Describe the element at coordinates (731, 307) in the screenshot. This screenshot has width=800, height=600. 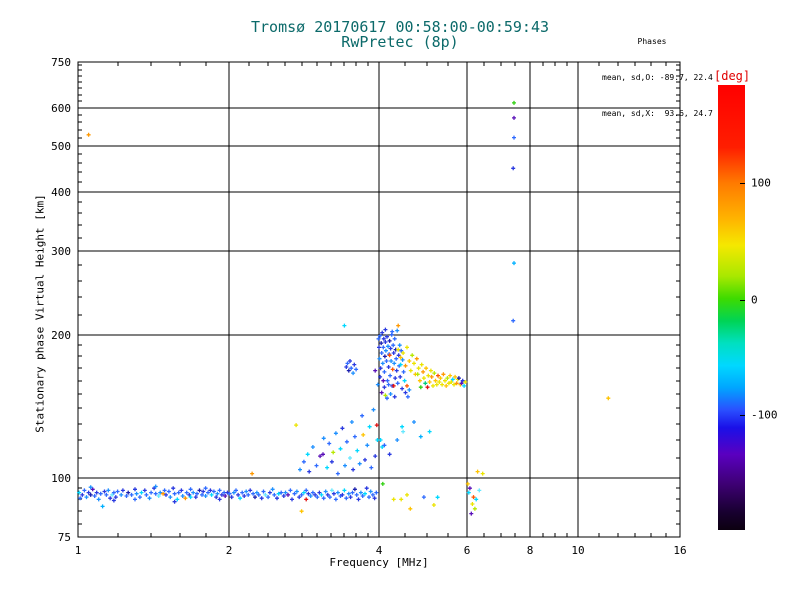
I see `colorbar-gradient` at that location.